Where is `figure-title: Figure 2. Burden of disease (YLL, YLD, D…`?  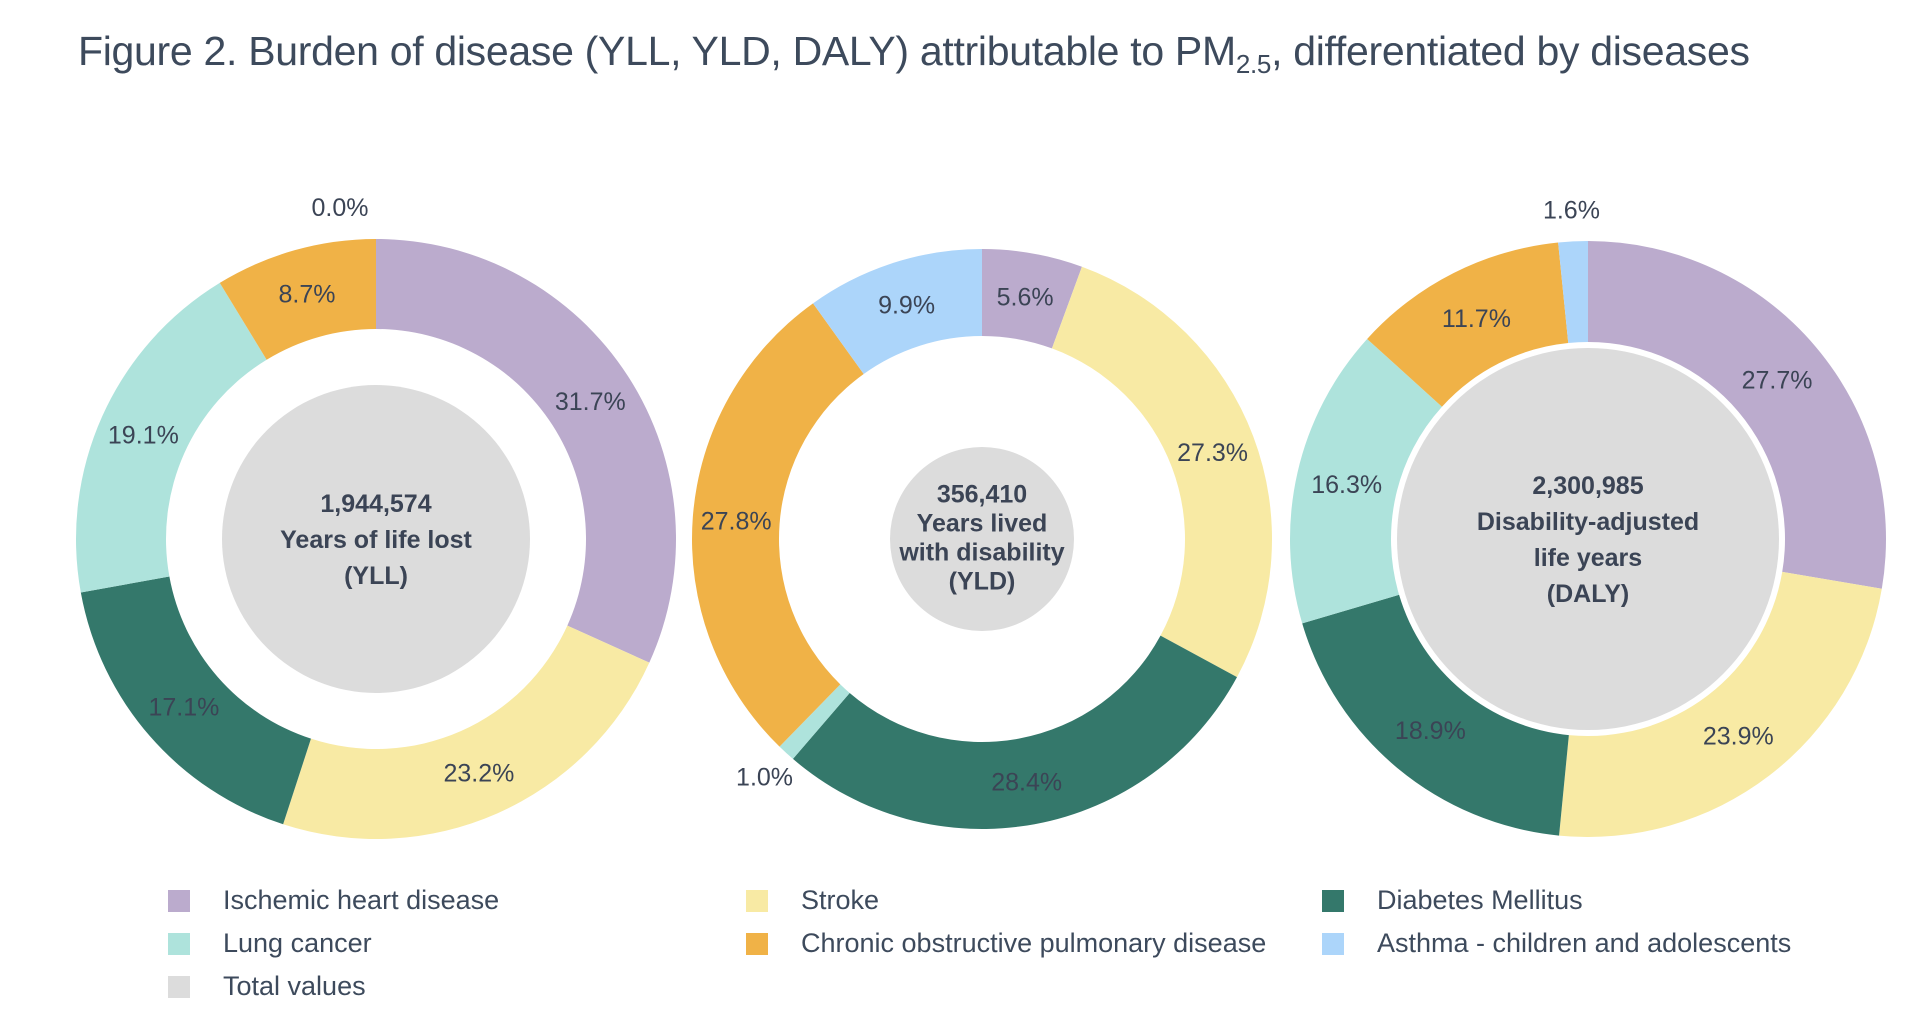 figure-title: Figure 2. Burden of disease (YLL, YLD, D… is located at coordinates (914, 54).